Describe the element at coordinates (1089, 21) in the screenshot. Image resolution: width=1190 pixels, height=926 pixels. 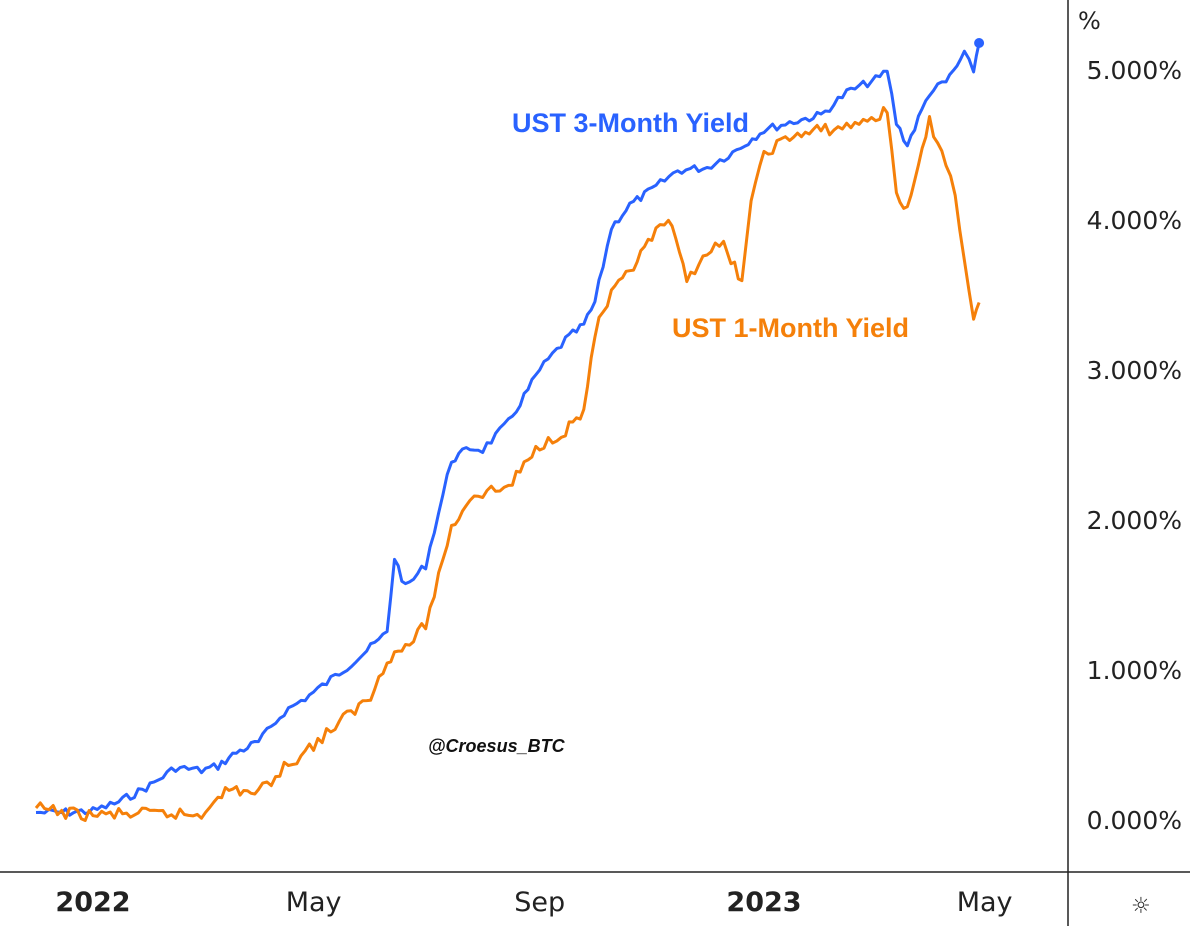
I see `y-axis-unit-label: %` at that location.